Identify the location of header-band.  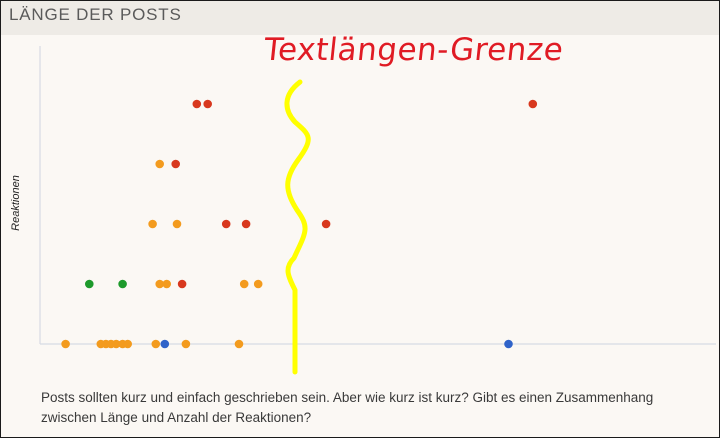
(360, 18).